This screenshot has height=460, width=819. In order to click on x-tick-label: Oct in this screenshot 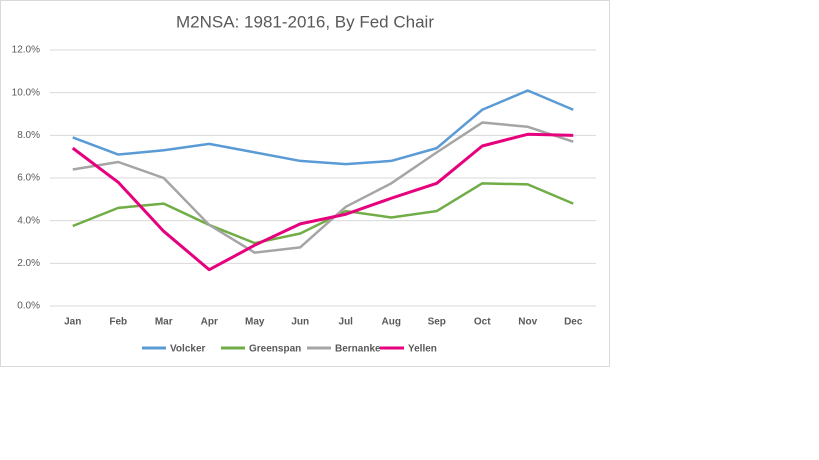, I will do `click(482, 322)`.